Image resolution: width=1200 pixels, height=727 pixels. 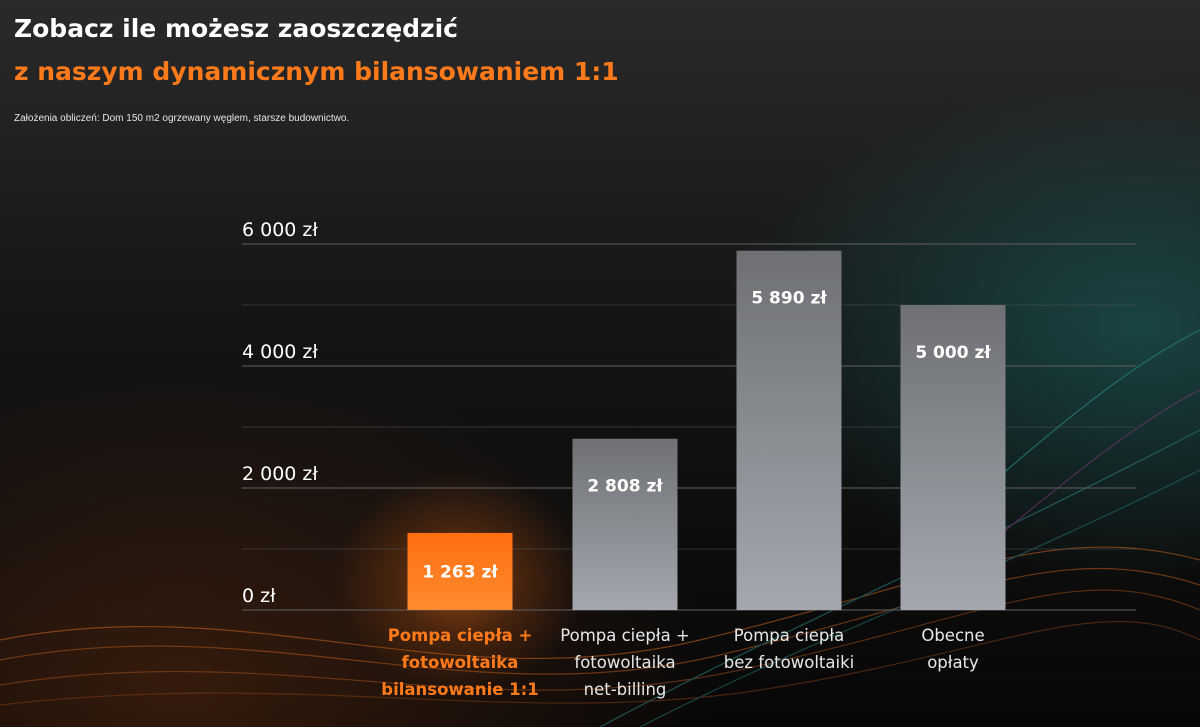 I want to click on bar-value-label: 5 000 zł, so click(x=953, y=353).